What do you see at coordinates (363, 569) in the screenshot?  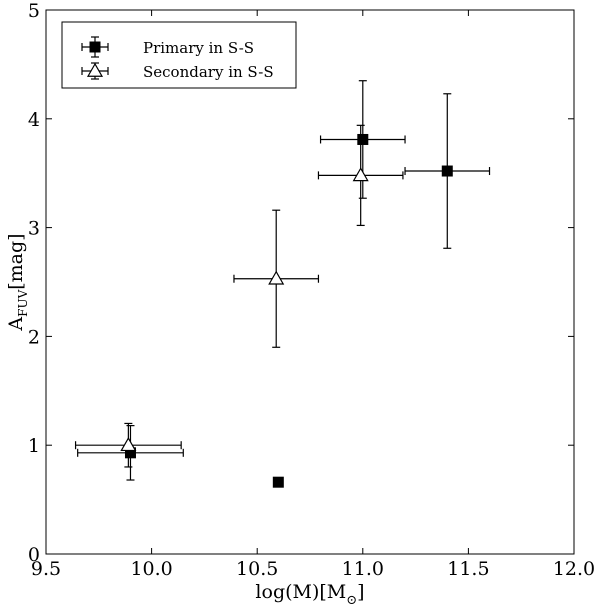 I see `x-tick-label: 11.0` at bounding box center [363, 569].